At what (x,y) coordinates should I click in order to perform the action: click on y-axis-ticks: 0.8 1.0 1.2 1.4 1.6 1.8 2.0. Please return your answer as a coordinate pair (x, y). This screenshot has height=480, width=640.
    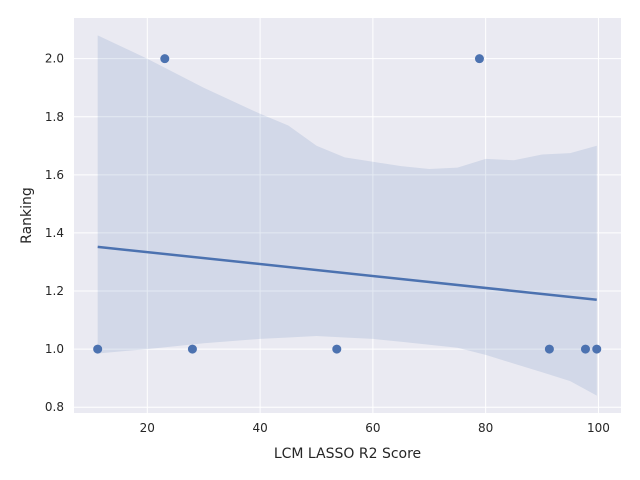
    Looking at the image, I should click on (54, 233).